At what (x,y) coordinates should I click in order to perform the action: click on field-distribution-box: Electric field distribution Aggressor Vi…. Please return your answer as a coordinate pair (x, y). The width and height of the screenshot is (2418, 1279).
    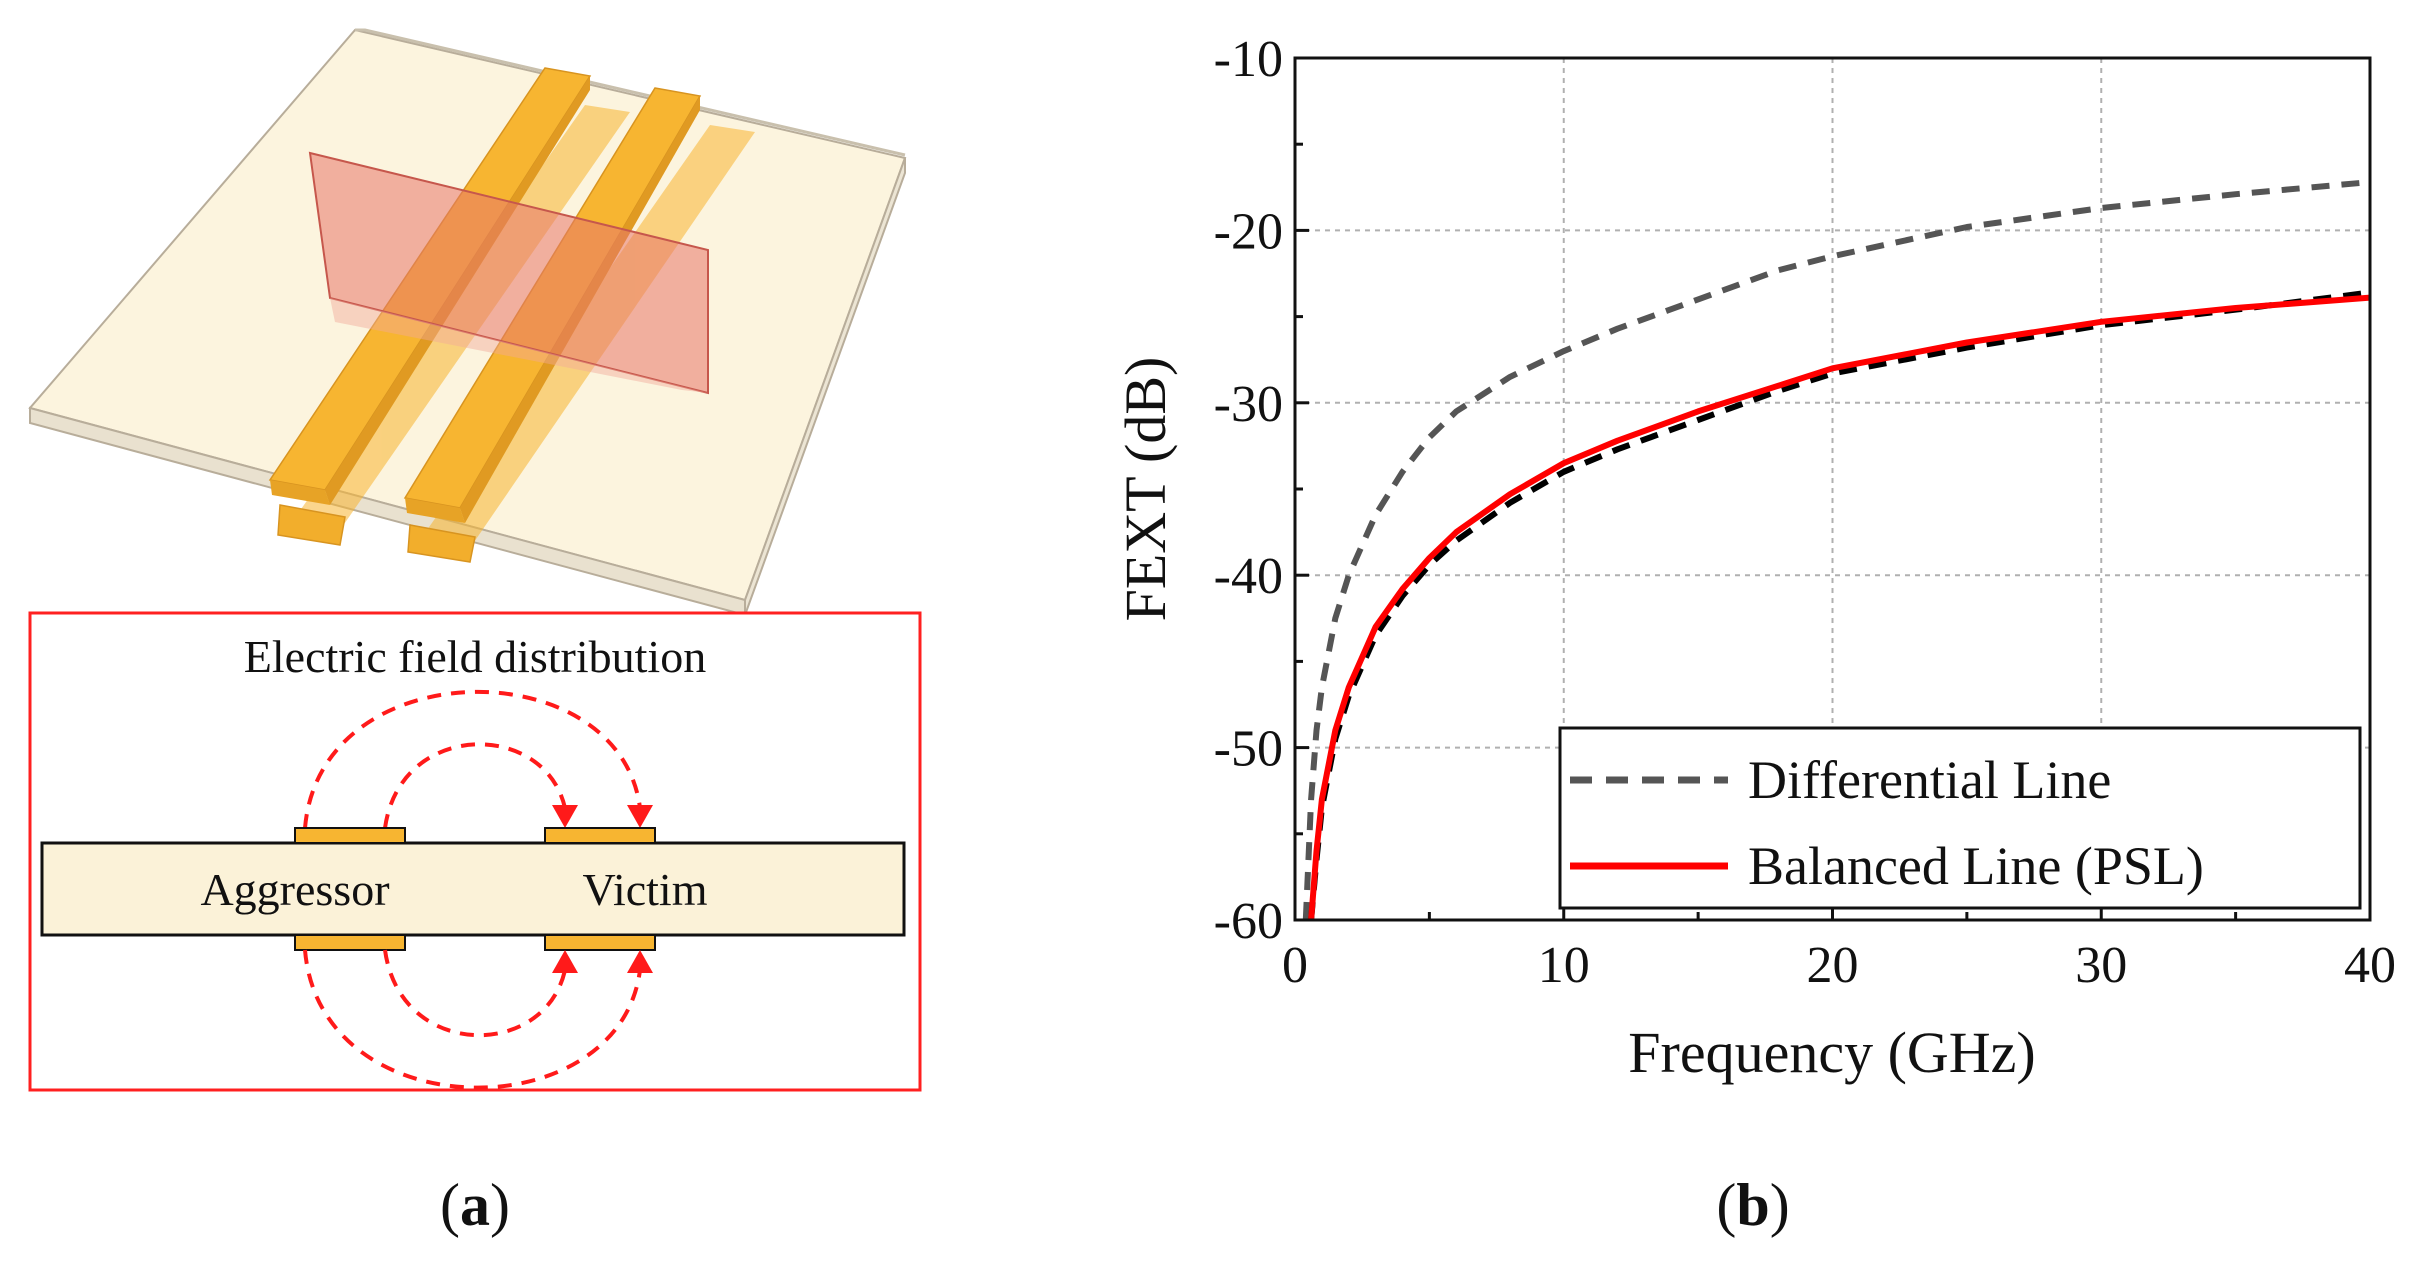
    Looking at the image, I should click on (475, 851).